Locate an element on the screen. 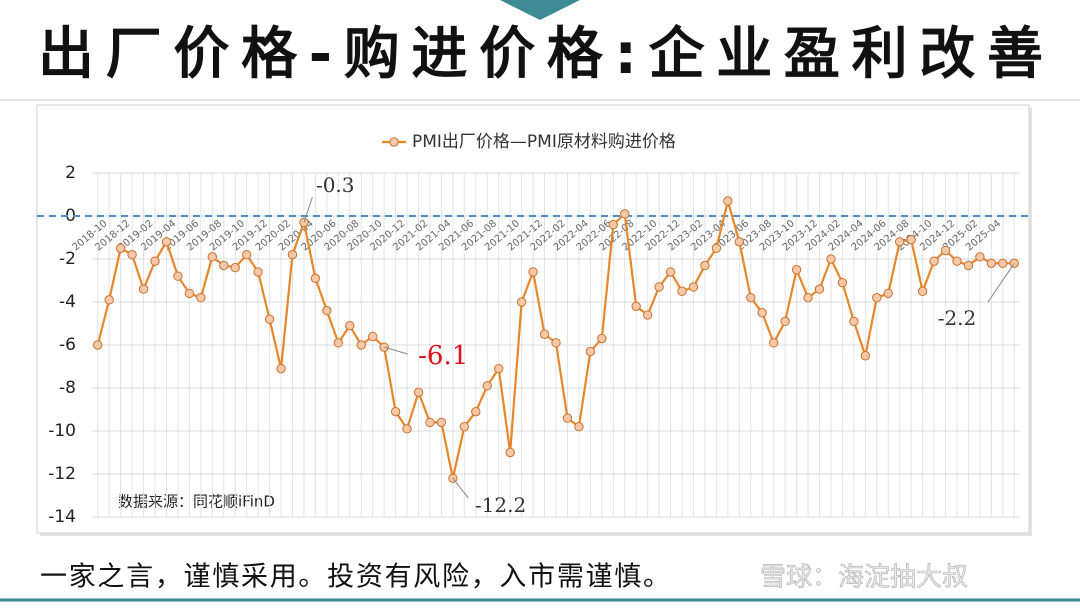  y-tick-label: -2 is located at coordinates (67, 259).